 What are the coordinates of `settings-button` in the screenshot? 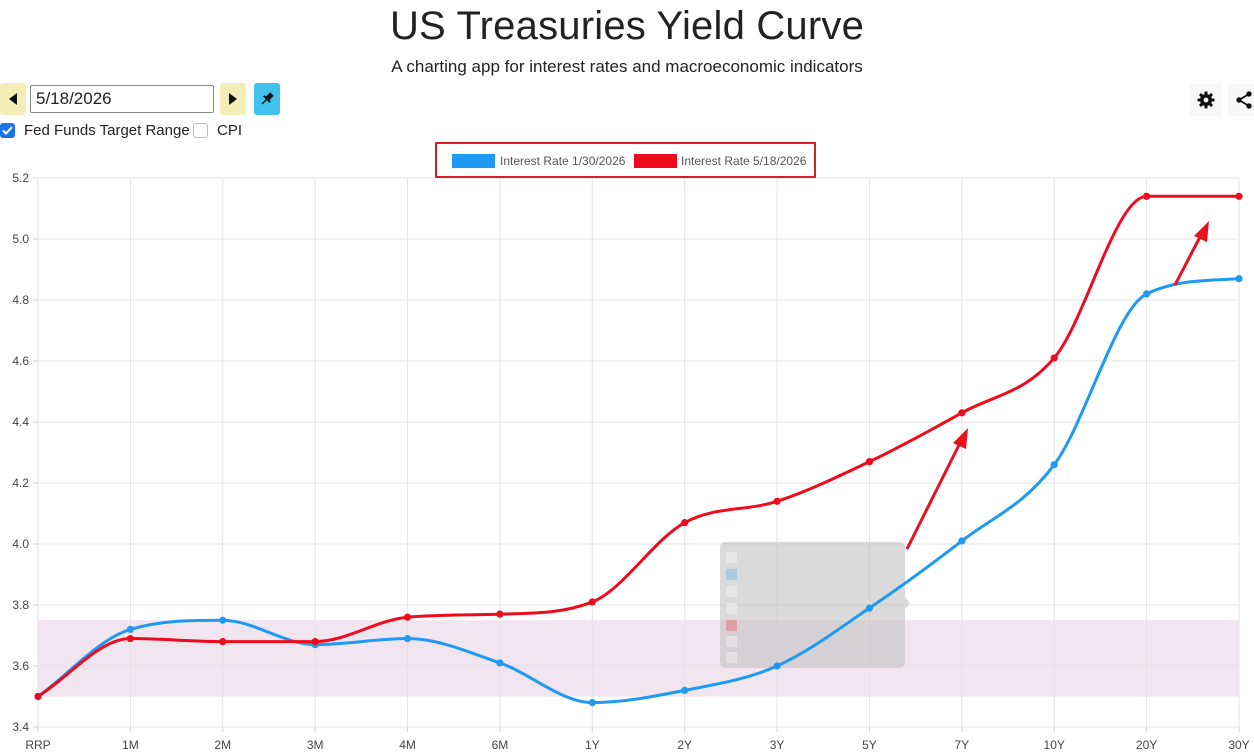 It's located at (1206, 100).